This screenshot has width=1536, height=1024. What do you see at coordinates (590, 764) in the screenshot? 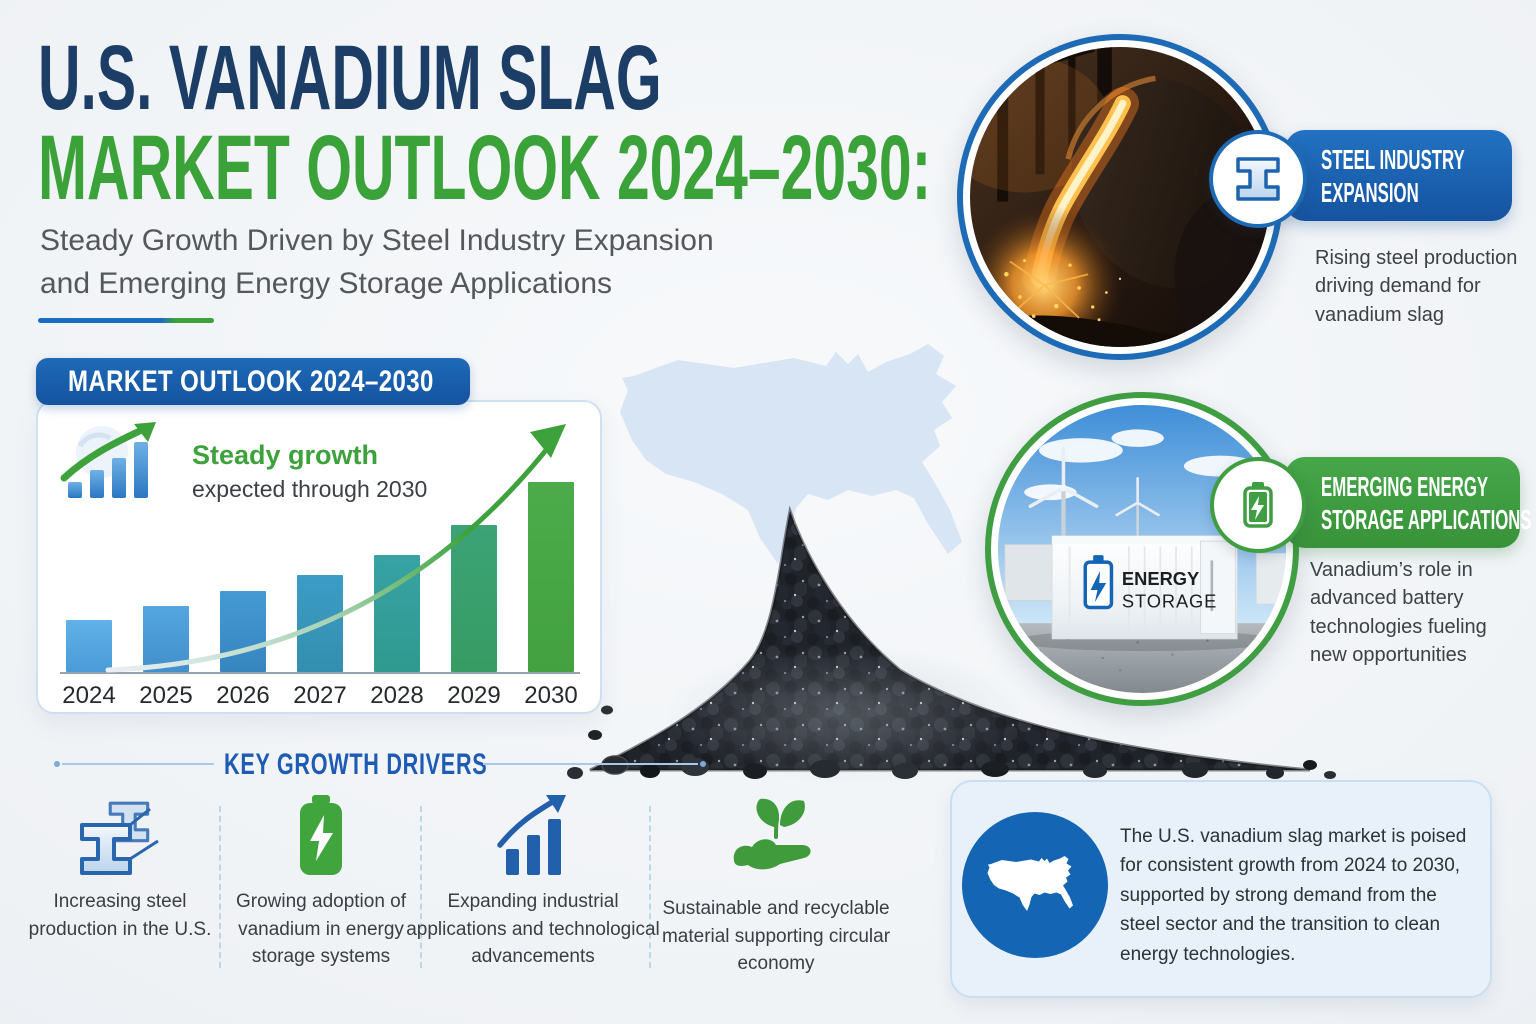
I see `heading-right-line` at bounding box center [590, 764].